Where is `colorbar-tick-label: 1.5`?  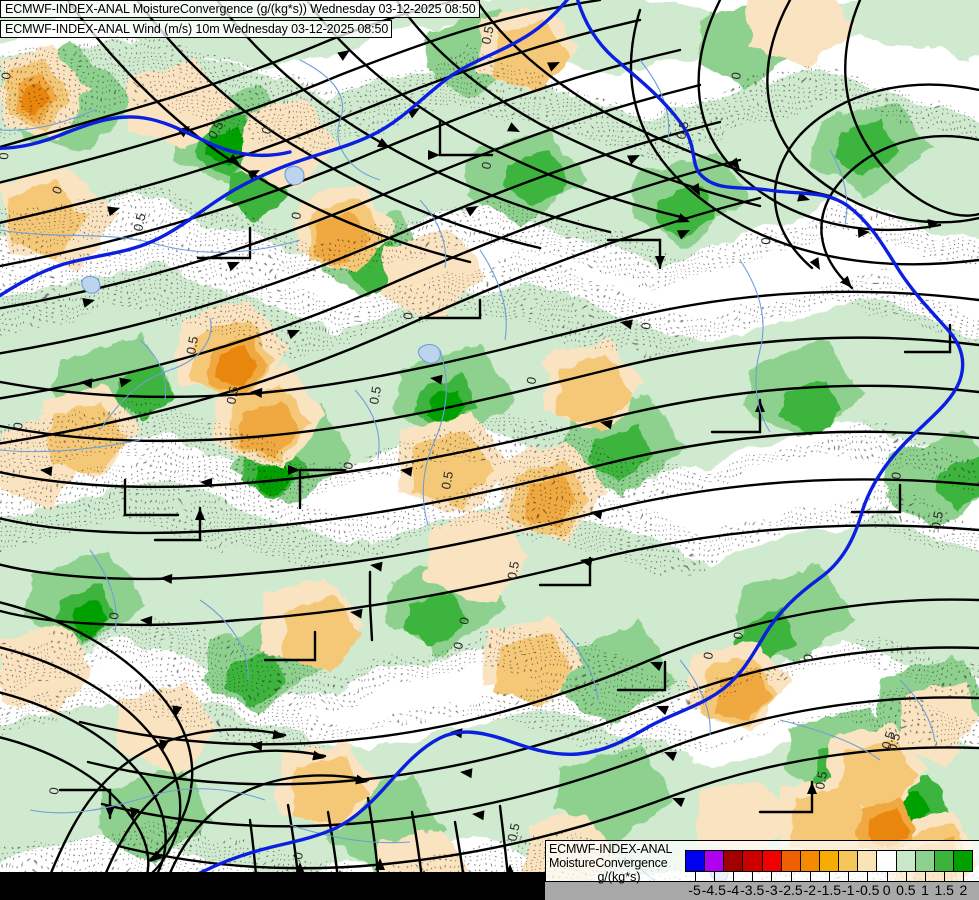 colorbar-tick-label: 1.5 is located at coordinates (944, 890).